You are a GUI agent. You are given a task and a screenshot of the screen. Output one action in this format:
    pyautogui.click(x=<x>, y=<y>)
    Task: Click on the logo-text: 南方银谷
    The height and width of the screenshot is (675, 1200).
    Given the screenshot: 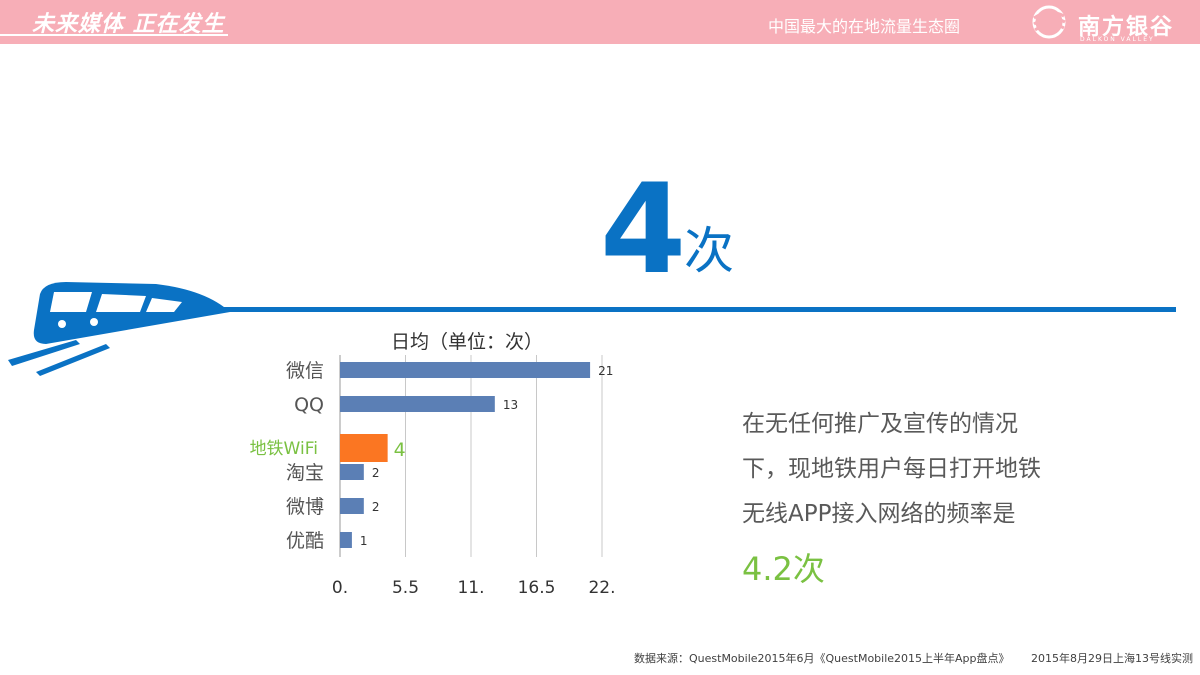 What is the action you would take?
    pyautogui.click(x=1126, y=27)
    